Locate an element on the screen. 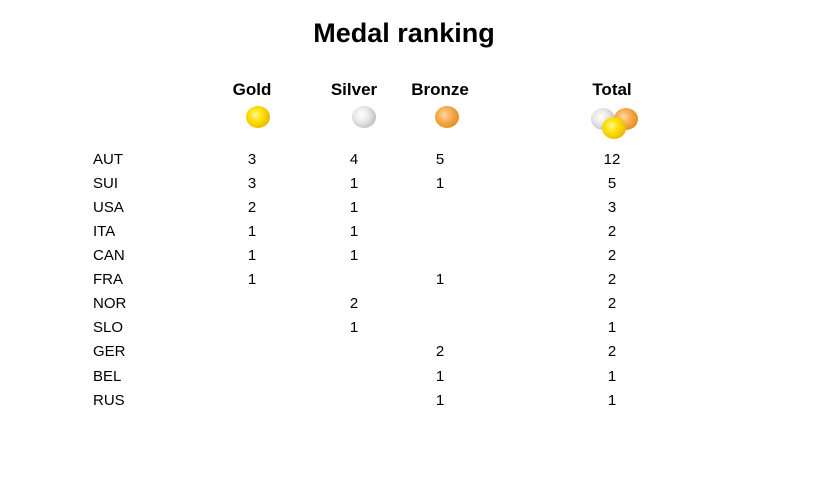 Image resolution: width=838 pixels, height=497 pixels. total-count: 12 is located at coordinates (612, 159).